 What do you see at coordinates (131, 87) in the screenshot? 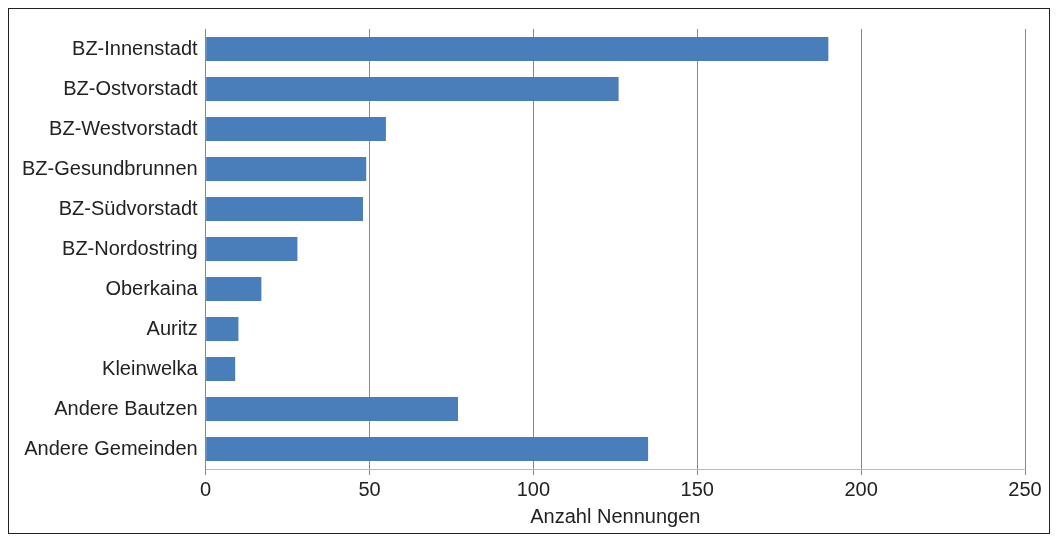
I see `y-tick-label: BZ-Ostvorstadt` at bounding box center [131, 87].